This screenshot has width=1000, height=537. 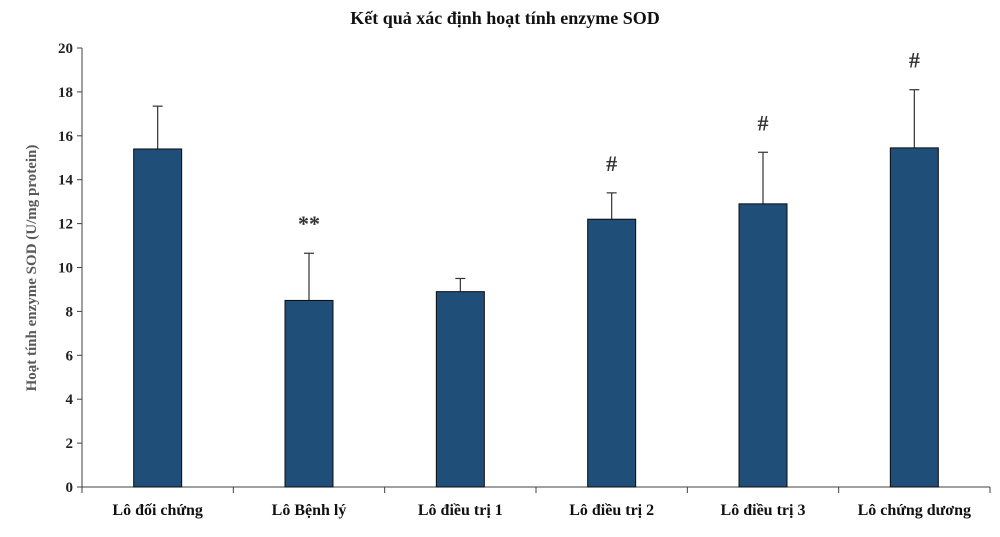 I want to click on y-tick-label: 4, so click(x=70, y=400).